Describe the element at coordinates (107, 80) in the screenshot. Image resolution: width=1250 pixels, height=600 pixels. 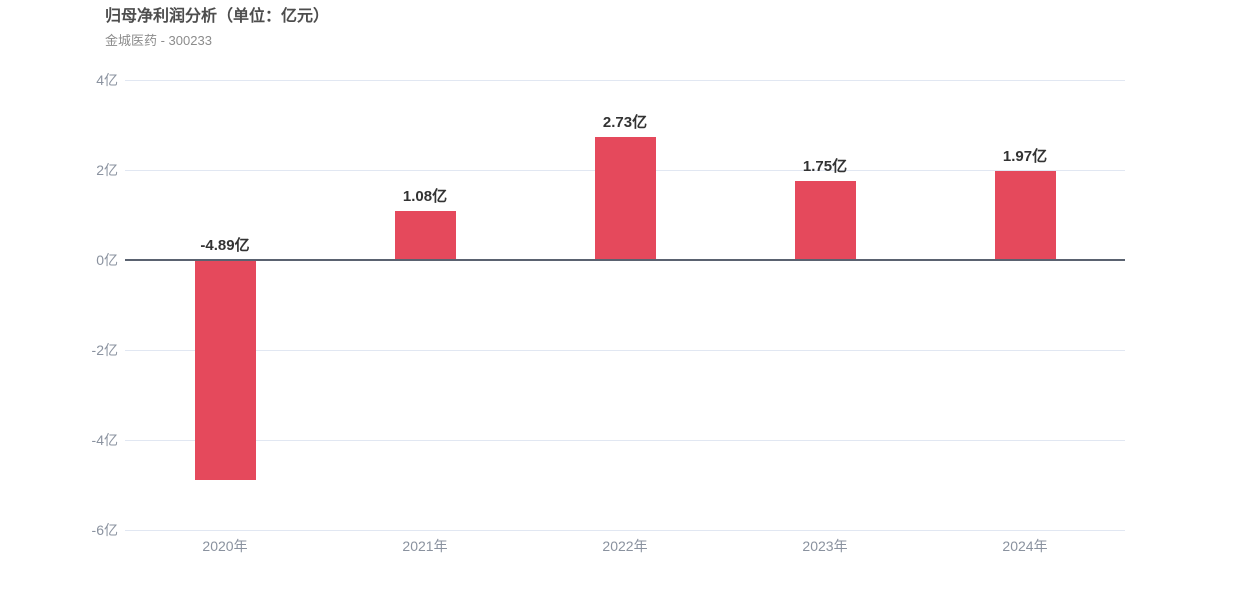
I see `y-axis-tick-label: 4亿` at that location.